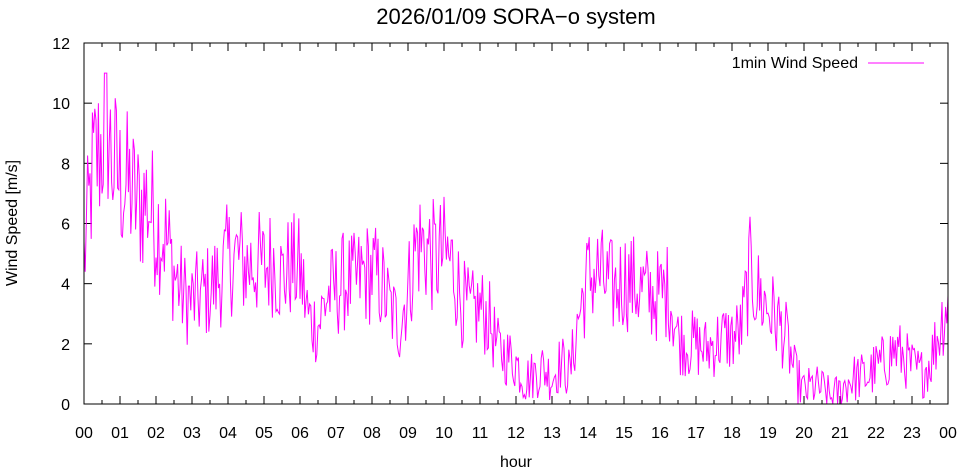  Describe the element at coordinates (65, 345) in the screenshot. I see `y-tick-label: 2` at that location.